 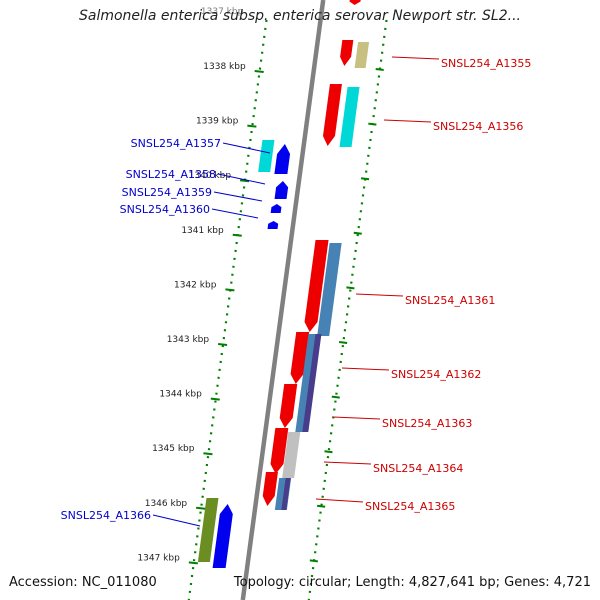 What do you see at coordinates (418, 468) in the screenshot?
I see `gene-label-snsl254_a1364: SNSL254_A1364` at bounding box center [418, 468].